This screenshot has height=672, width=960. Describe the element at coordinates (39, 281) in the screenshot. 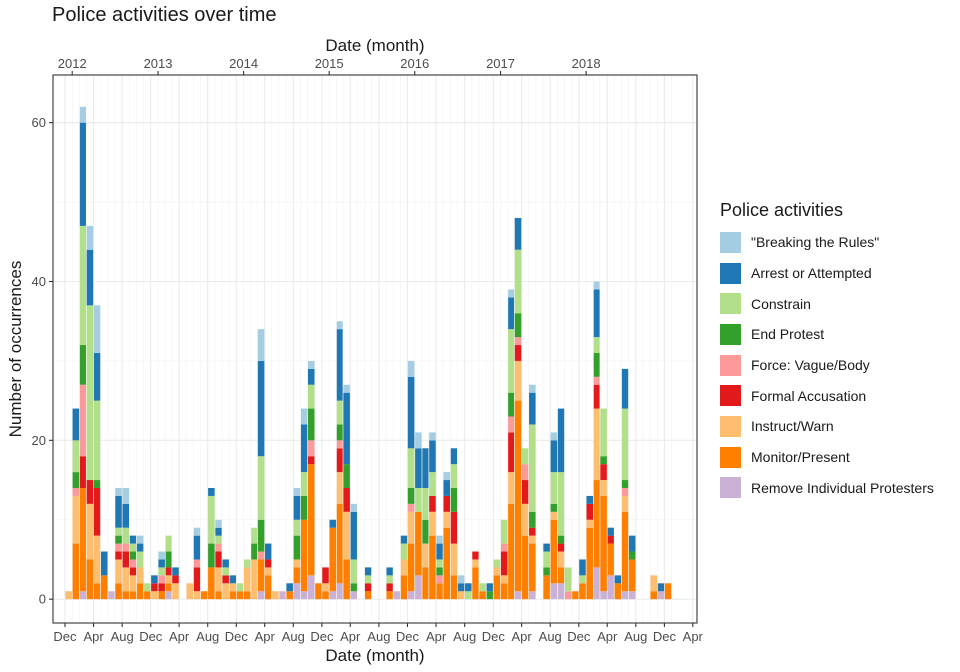

I see `y-tick-label: 40` at that location.